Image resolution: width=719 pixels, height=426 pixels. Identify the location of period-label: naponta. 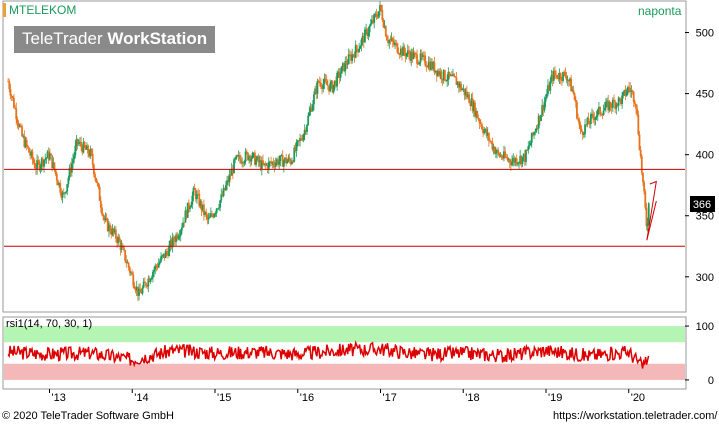
(660, 11).